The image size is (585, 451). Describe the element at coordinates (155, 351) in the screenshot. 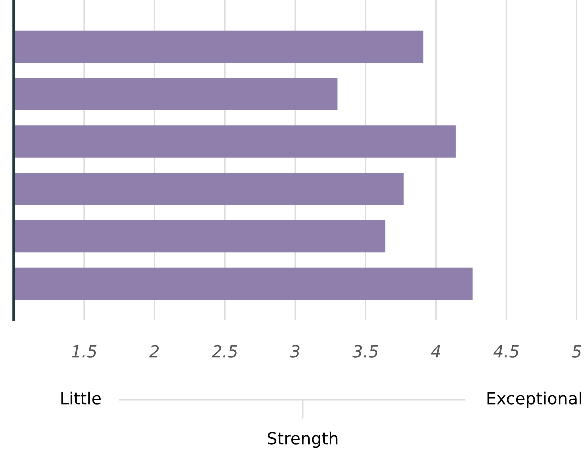

I see `x-tick-label: 2` at that location.